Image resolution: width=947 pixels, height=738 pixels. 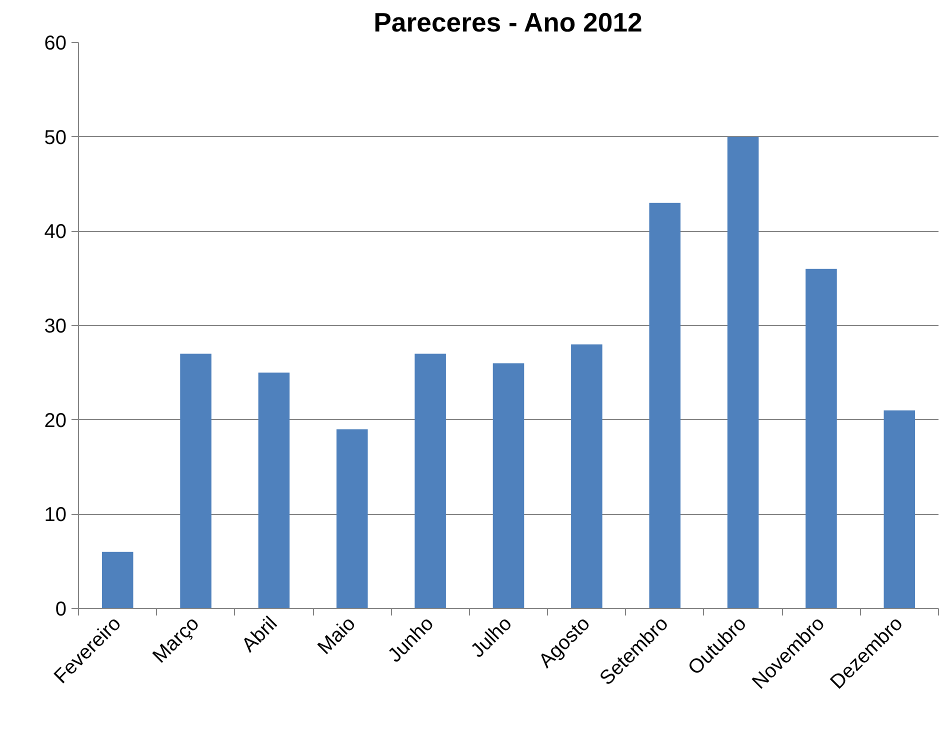 What do you see at coordinates (55, 515) in the screenshot?
I see `y-tick-label: 10` at bounding box center [55, 515].